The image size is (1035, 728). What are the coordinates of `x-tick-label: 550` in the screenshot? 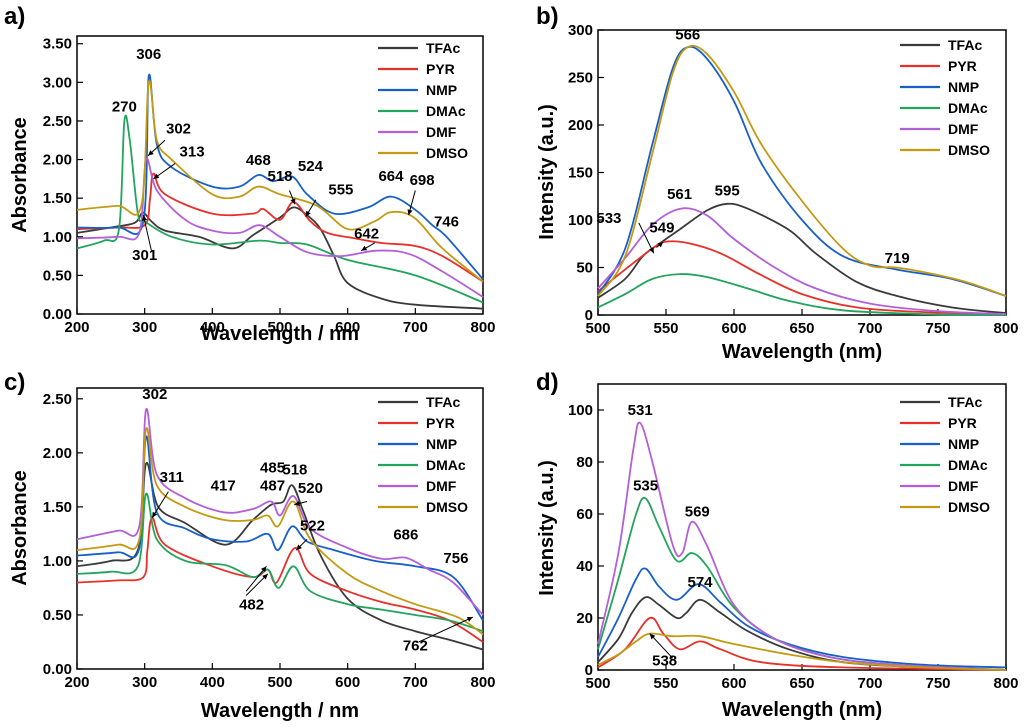 It's located at (665, 328).